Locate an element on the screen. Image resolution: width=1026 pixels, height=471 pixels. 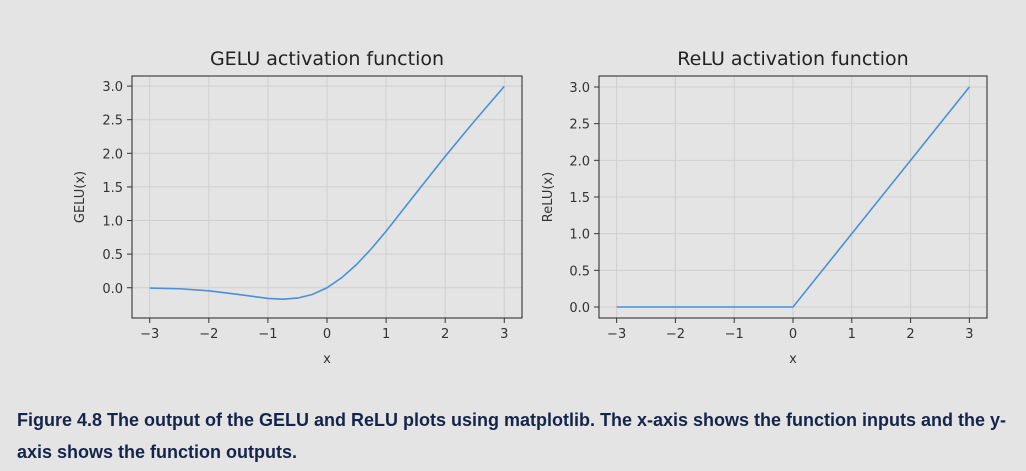
gelu-y-axis-label: GELU(x) is located at coordinates (80, 197).